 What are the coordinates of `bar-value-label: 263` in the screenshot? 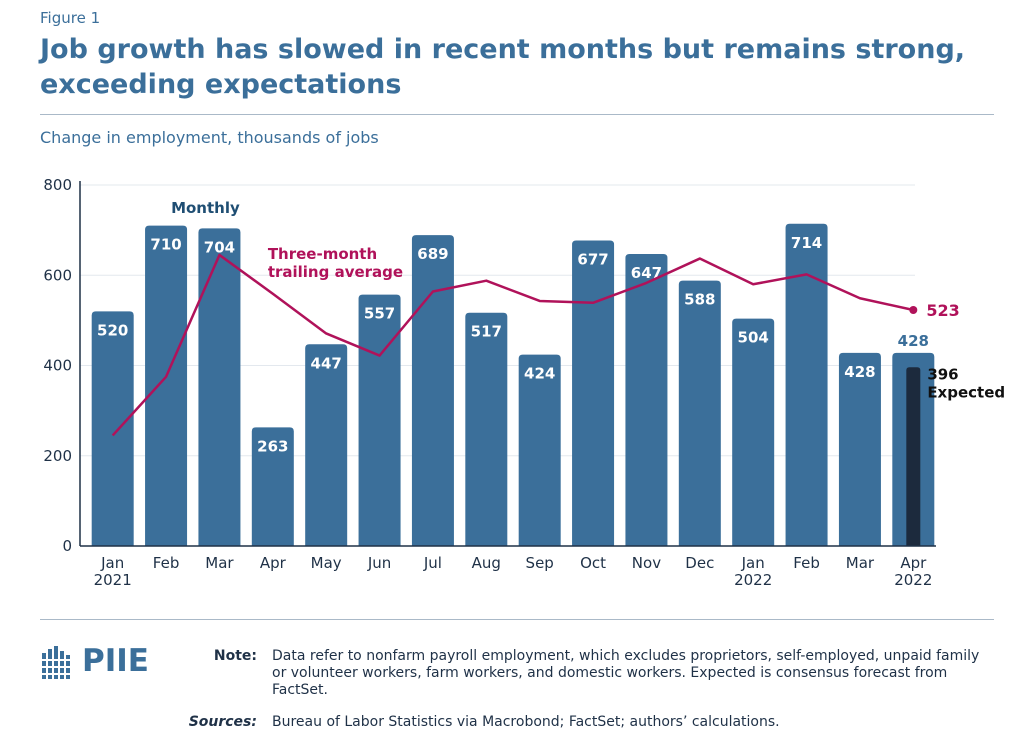 It's located at (272, 446).